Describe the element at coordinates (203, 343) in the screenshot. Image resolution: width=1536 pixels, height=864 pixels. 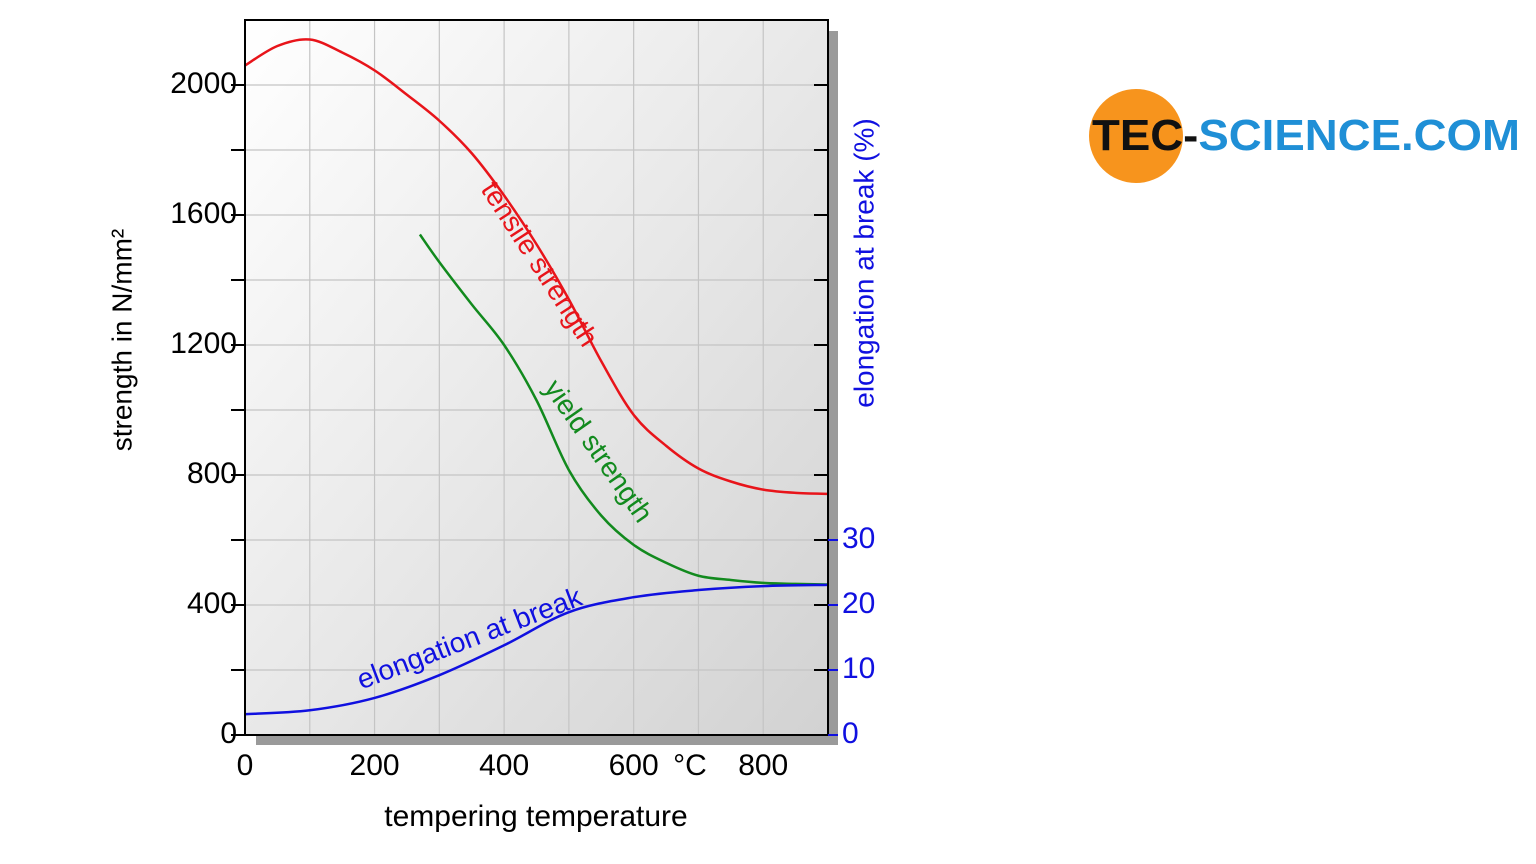
I see `y-tick-label: 1200` at that location.